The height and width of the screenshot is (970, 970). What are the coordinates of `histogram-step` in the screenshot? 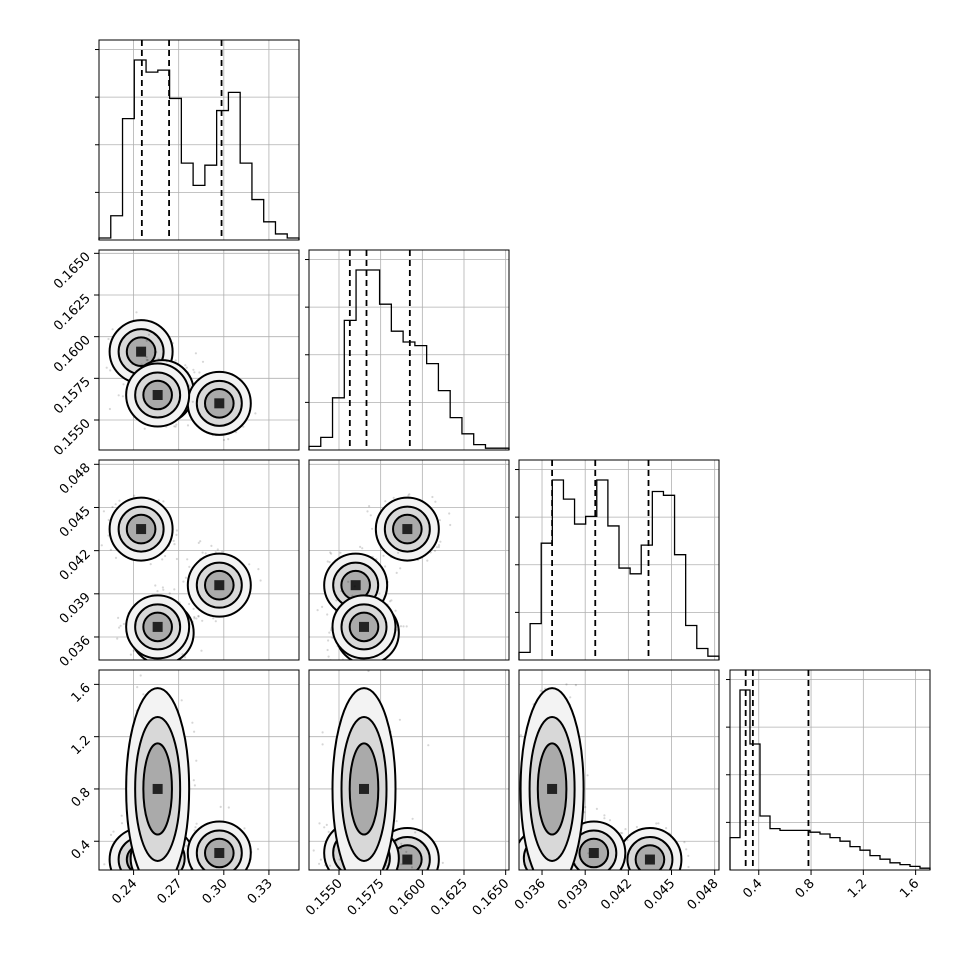 It's located at (830, 779).